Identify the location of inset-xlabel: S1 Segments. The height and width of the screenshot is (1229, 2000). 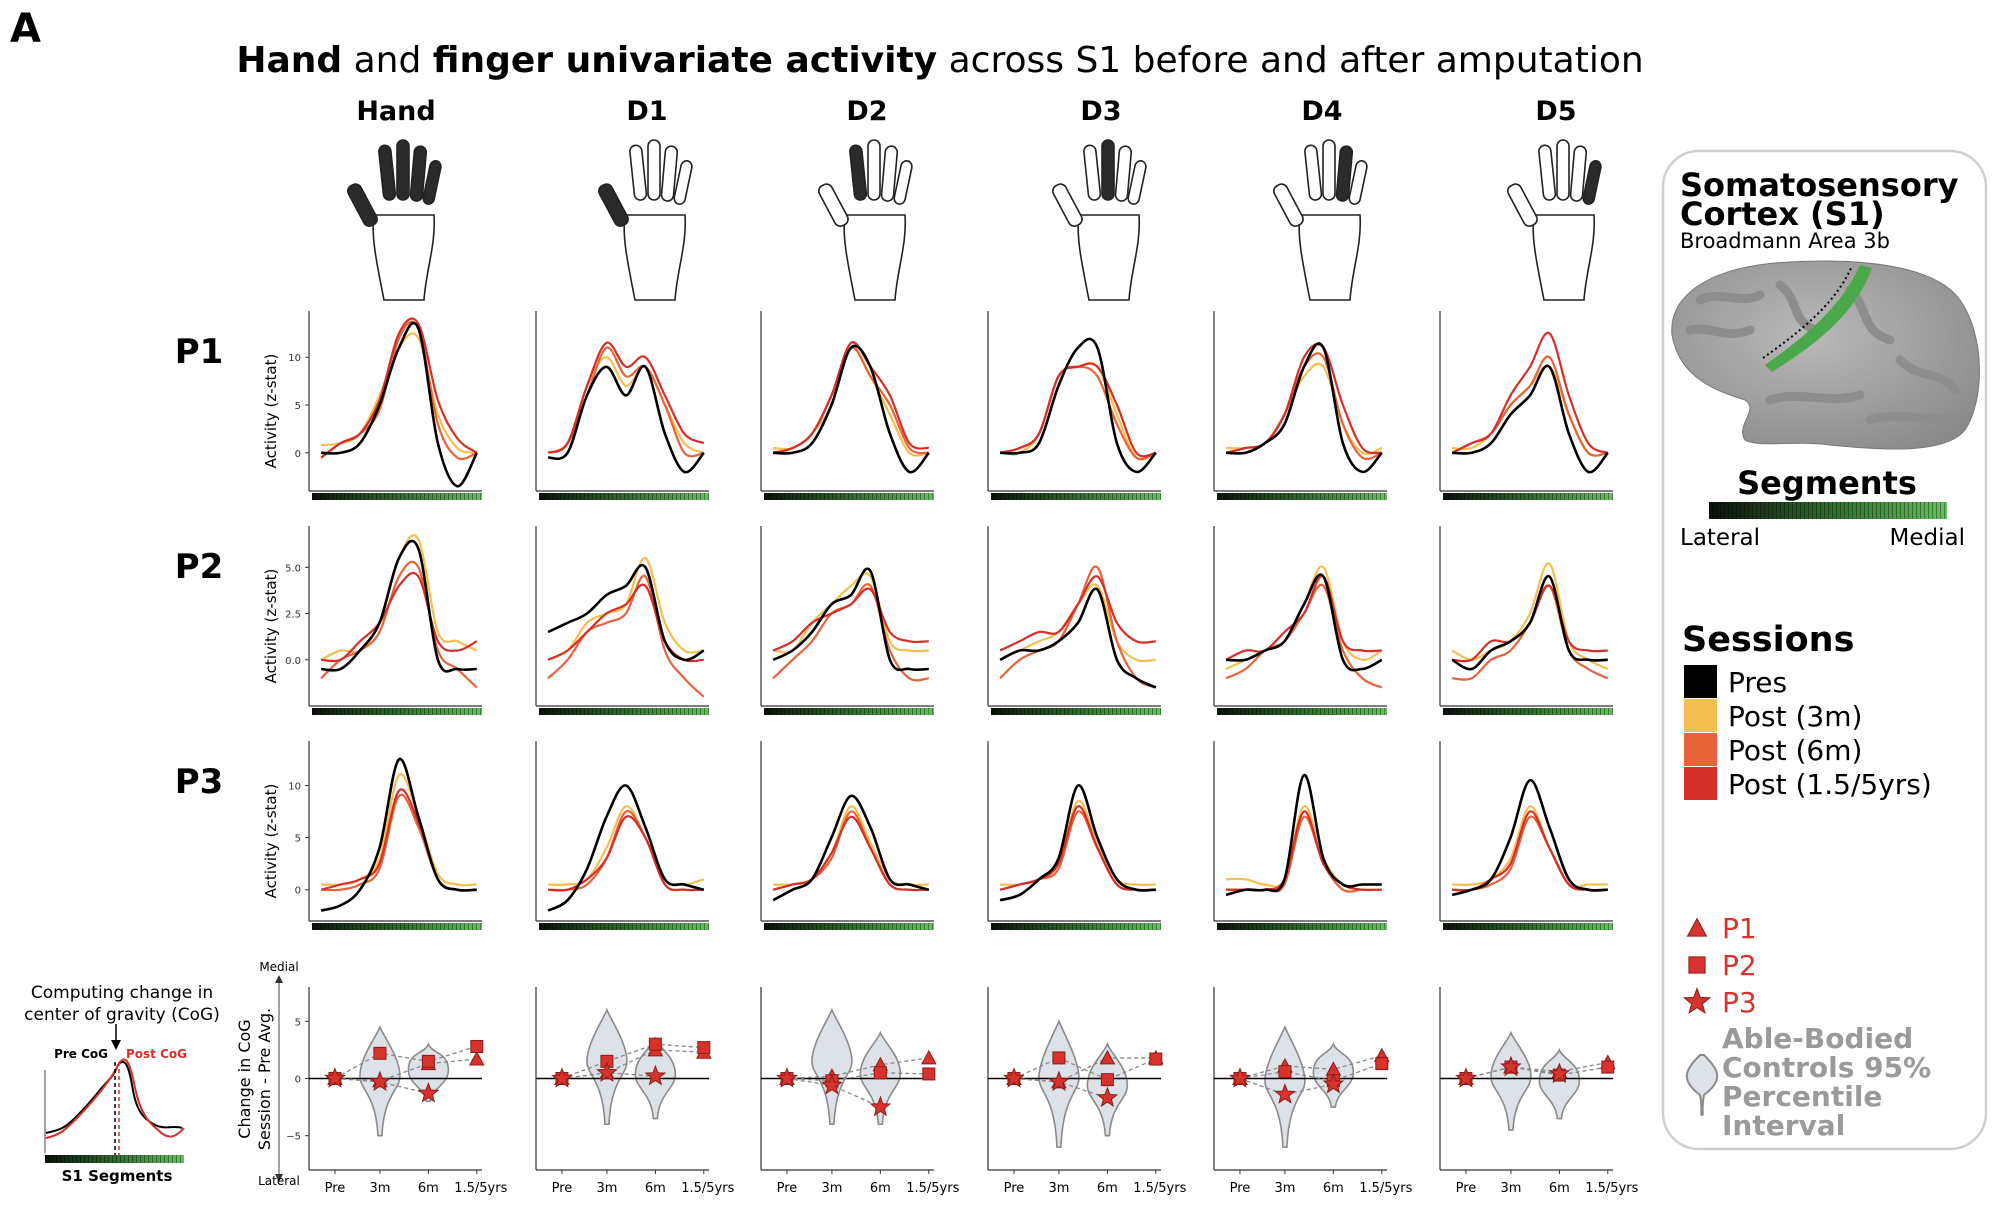
(117, 1176).